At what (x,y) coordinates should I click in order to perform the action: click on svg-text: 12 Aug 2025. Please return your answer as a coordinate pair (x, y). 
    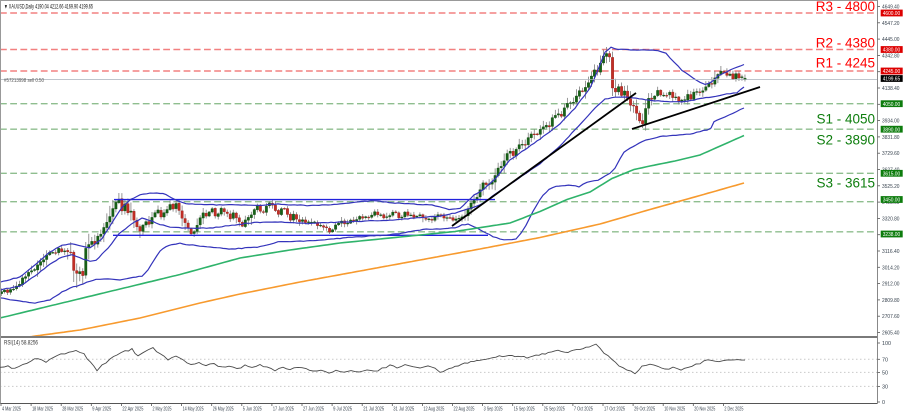
    Looking at the image, I should click on (433, 410).